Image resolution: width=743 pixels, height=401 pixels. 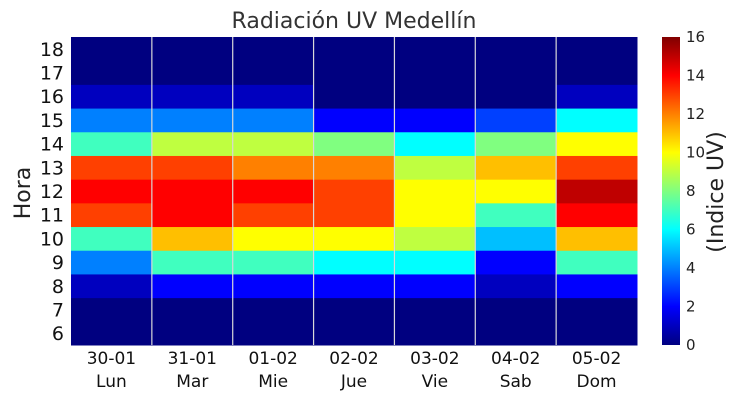 I want to click on y-tick-label: 6, so click(x=58, y=334).